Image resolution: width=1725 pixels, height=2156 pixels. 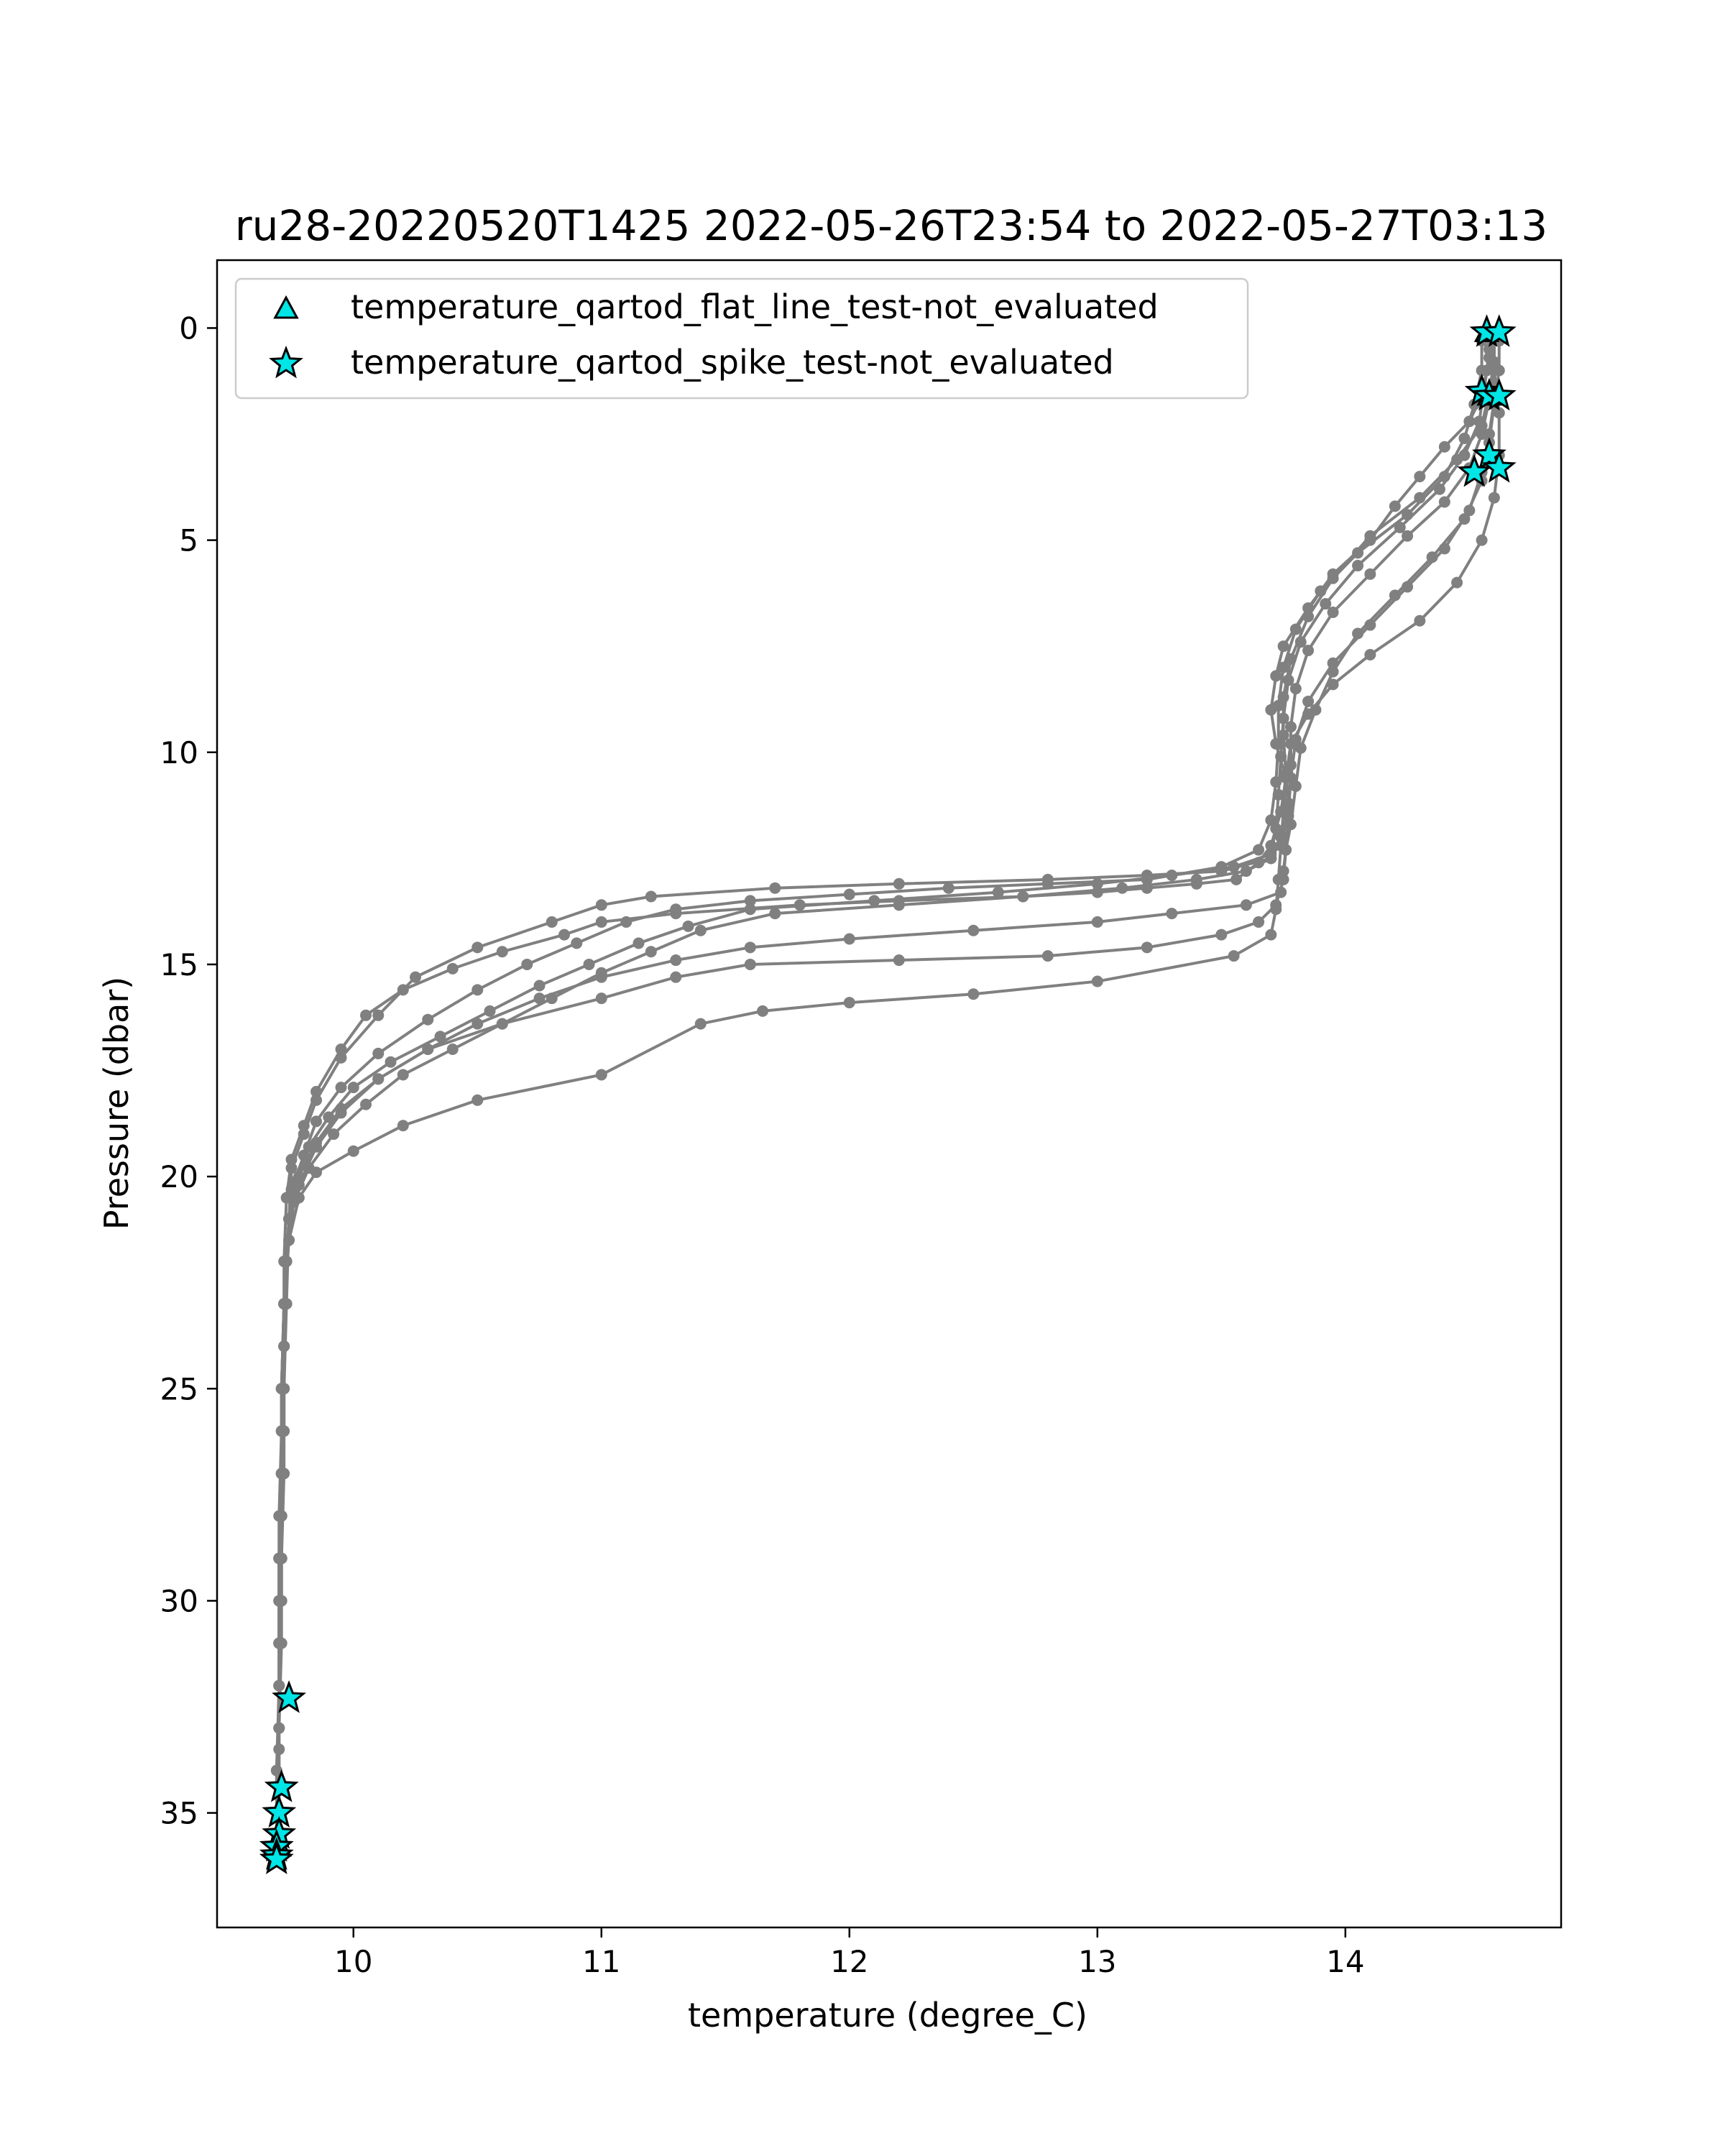 What do you see at coordinates (1345, 1961) in the screenshot?
I see `x-tick-label: 14` at bounding box center [1345, 1961].